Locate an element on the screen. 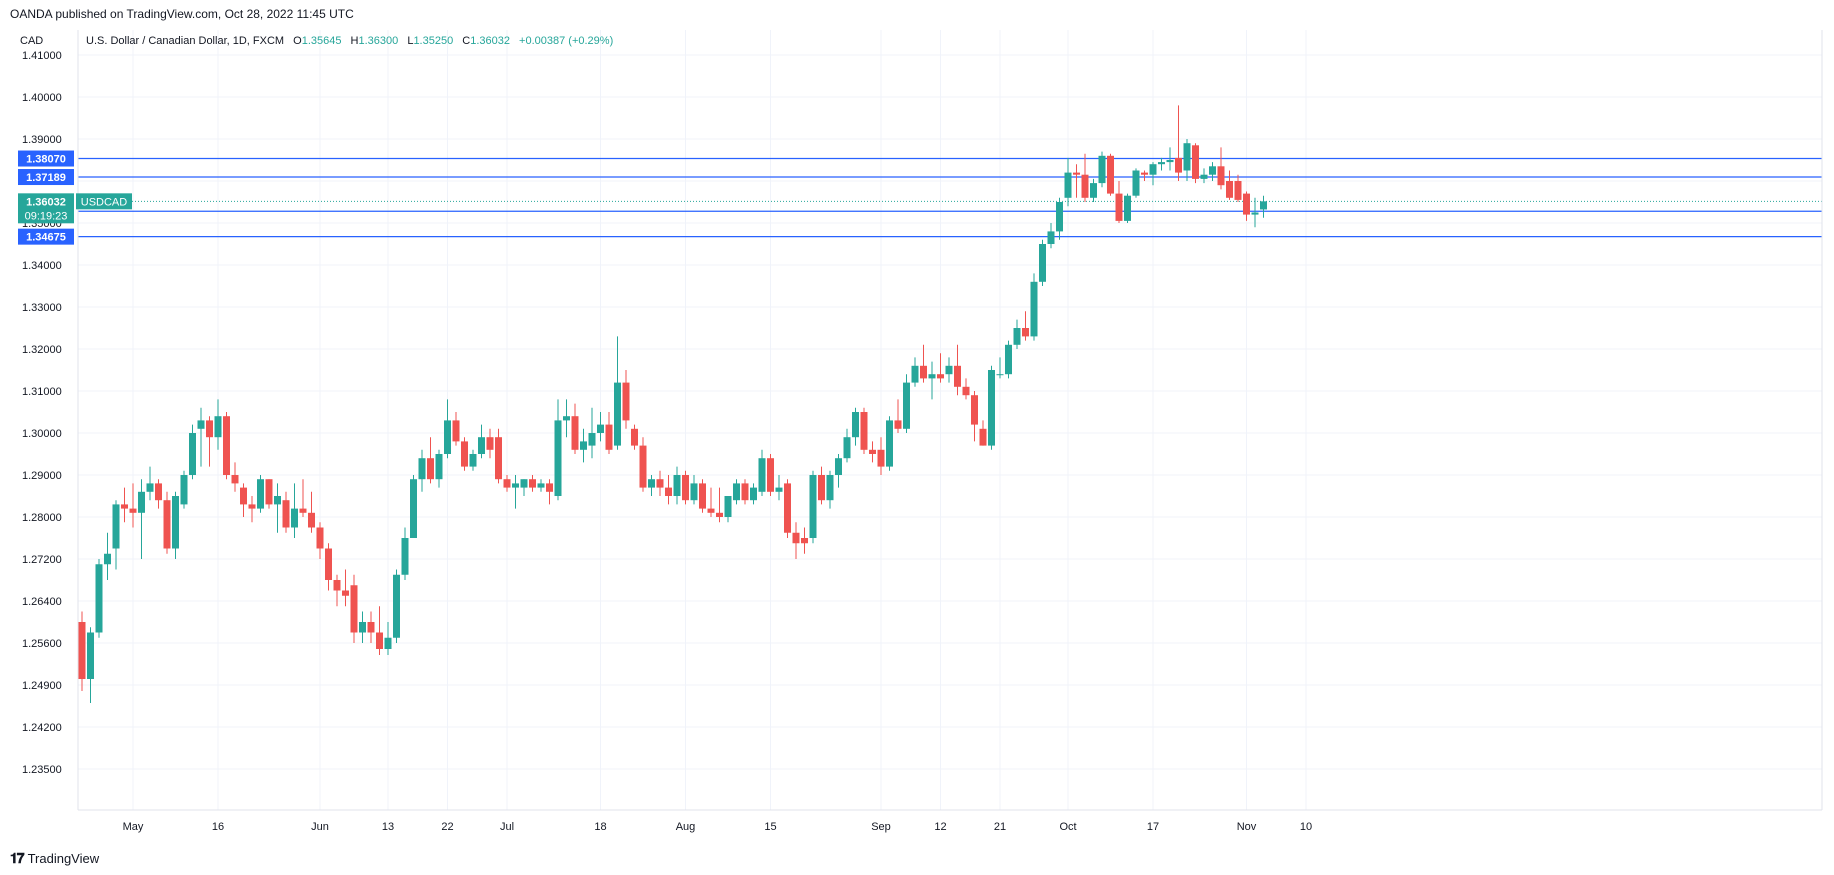 The height and width of the screenshot is (875, 1834). symbol-tag is located at coordinates (104, 201).